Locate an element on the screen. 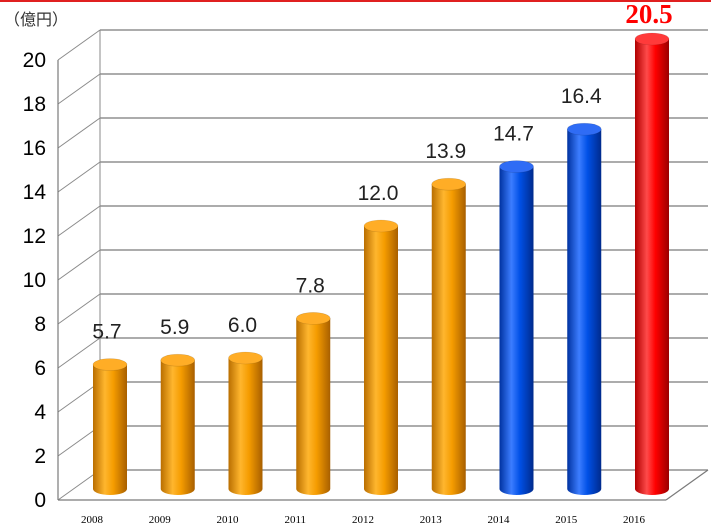 This screenshot has width=711, height=531. bar-2016 is located at coordinates (652, 263).